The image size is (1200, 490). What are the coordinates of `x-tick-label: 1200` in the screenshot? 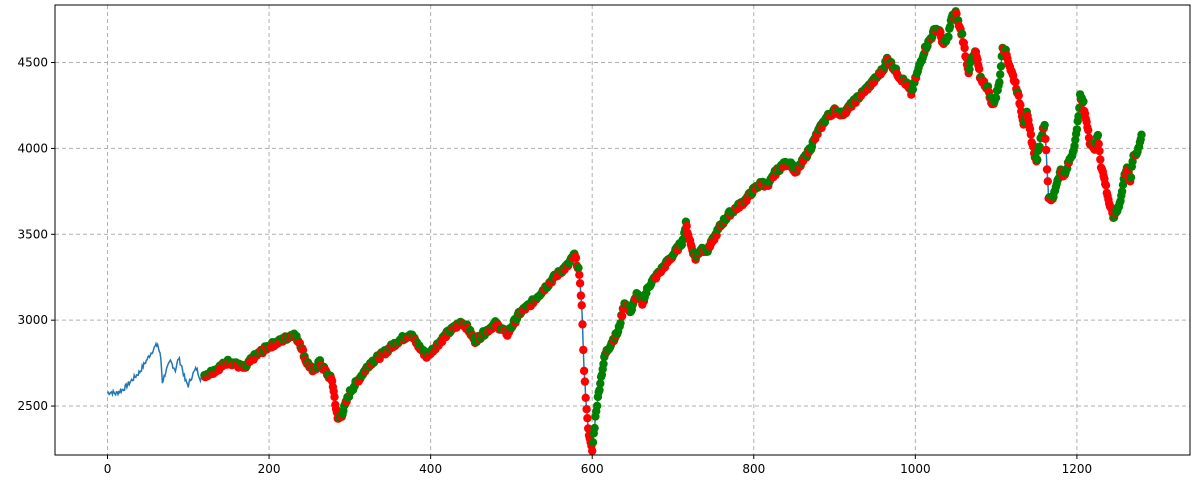 It's located at (1077, 469).